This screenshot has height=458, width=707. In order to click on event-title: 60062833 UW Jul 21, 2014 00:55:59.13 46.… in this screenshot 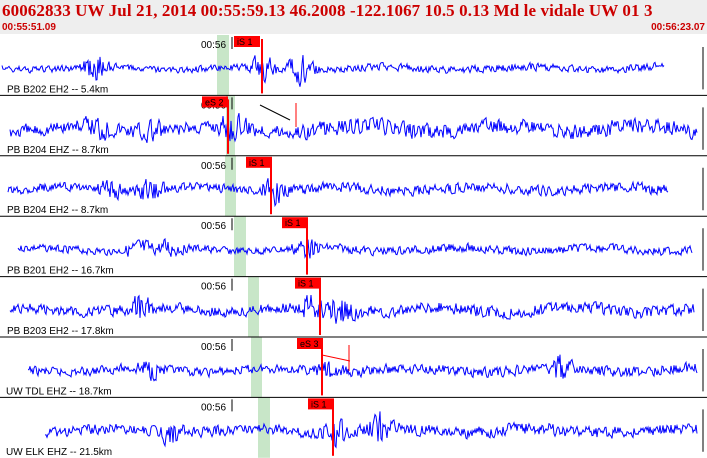, I will do `click(327, 10)`.